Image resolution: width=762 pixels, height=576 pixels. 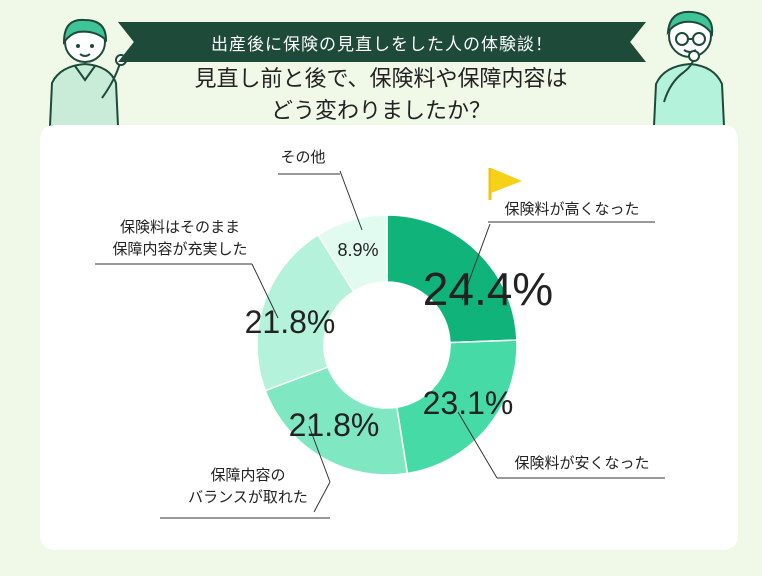 I want to click on survey-banner: 出産後に保険の見直しをした人の体験談！, so click(x=382, y=42).